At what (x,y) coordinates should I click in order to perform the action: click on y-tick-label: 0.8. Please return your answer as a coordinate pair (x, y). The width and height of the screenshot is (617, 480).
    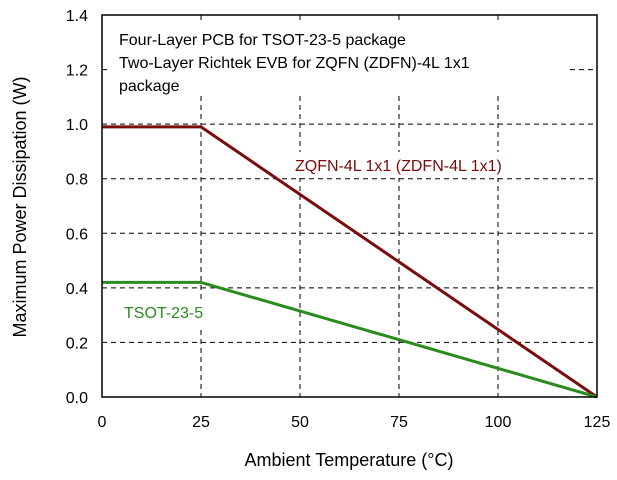
    Looking at the image, I should click on (77, 180).